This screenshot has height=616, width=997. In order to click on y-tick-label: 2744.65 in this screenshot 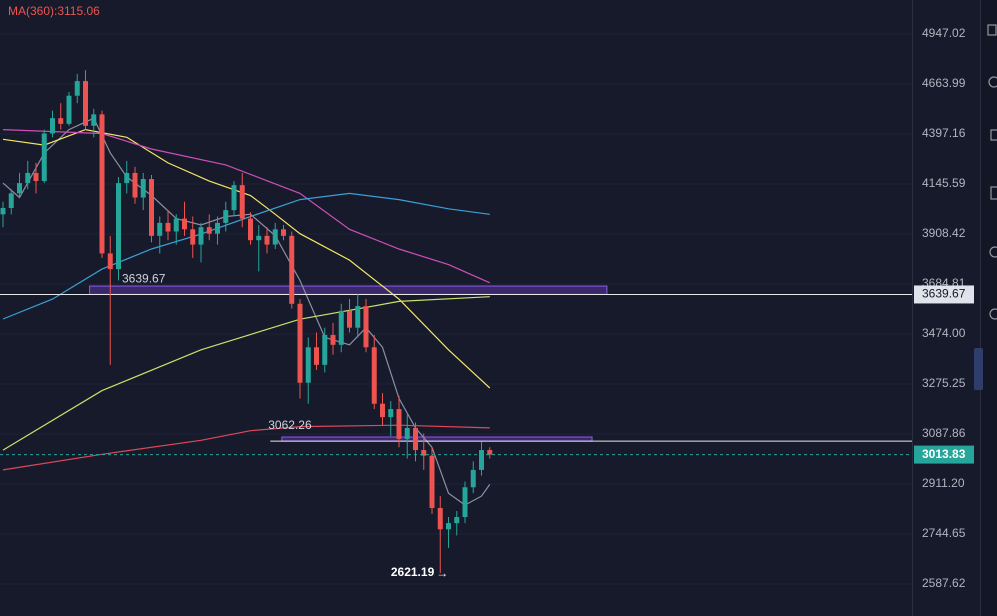, I will do `click(944, 533)`.